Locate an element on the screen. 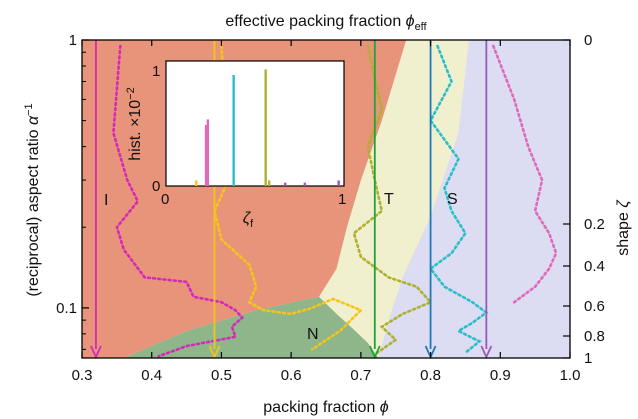 Image resolution: width=638 pixels, height=419 pixels. inset-histogram: 1 0 0 1 ζf hist. ×10−2 is located at coordinates (235, 145).